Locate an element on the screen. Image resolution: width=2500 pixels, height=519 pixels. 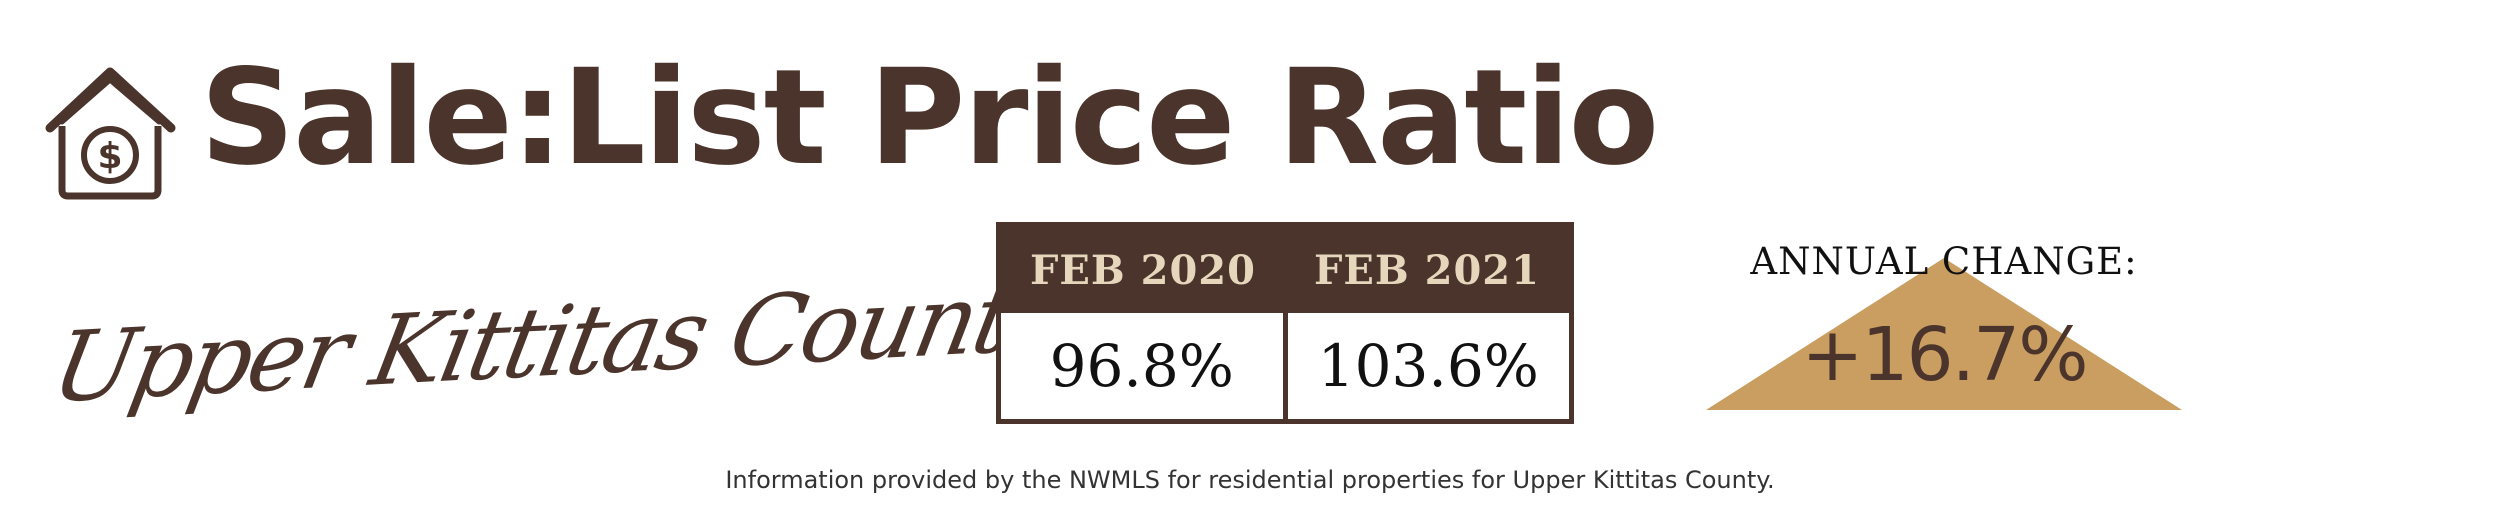
triangle-up-icon is located at coordinates (1944, 334).